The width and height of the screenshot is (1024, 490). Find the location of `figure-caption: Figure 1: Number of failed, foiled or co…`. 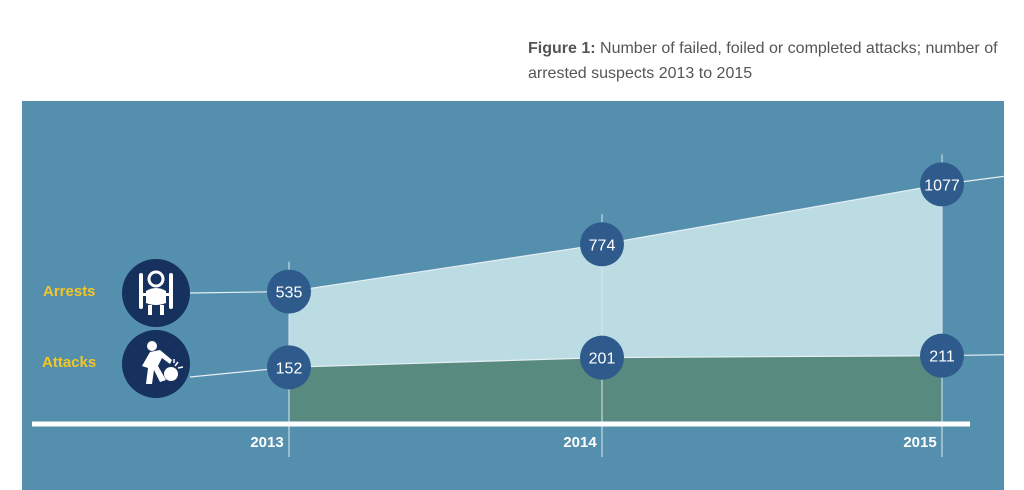

figure-caption: Figure 1: Number of failed, foiled or co… is located at coordinates (763, 61).